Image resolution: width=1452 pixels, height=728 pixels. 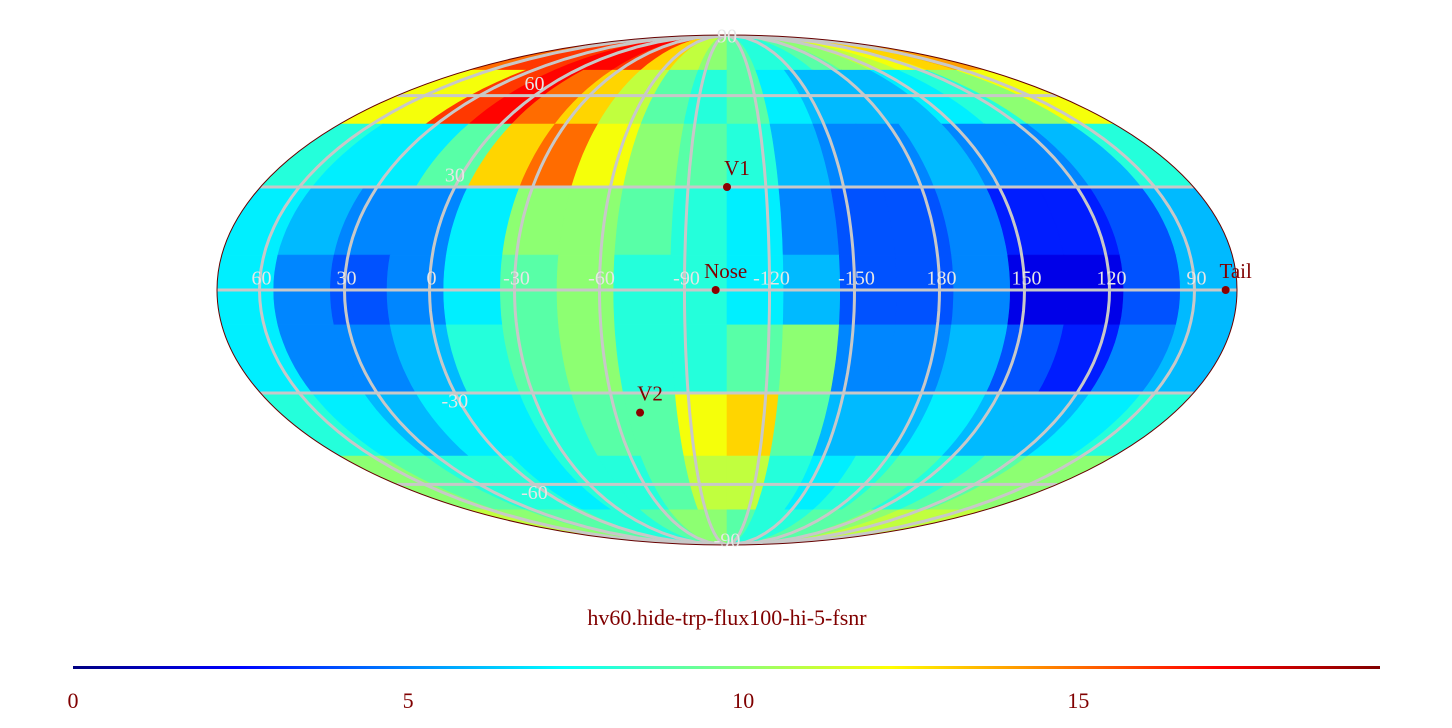 What do you see at coordinates (727, 617) in the screenshot?
I see `chart-title: hv60.hide-trp-flux100-hi-5-fsnr` at bounding box center [727, 617].